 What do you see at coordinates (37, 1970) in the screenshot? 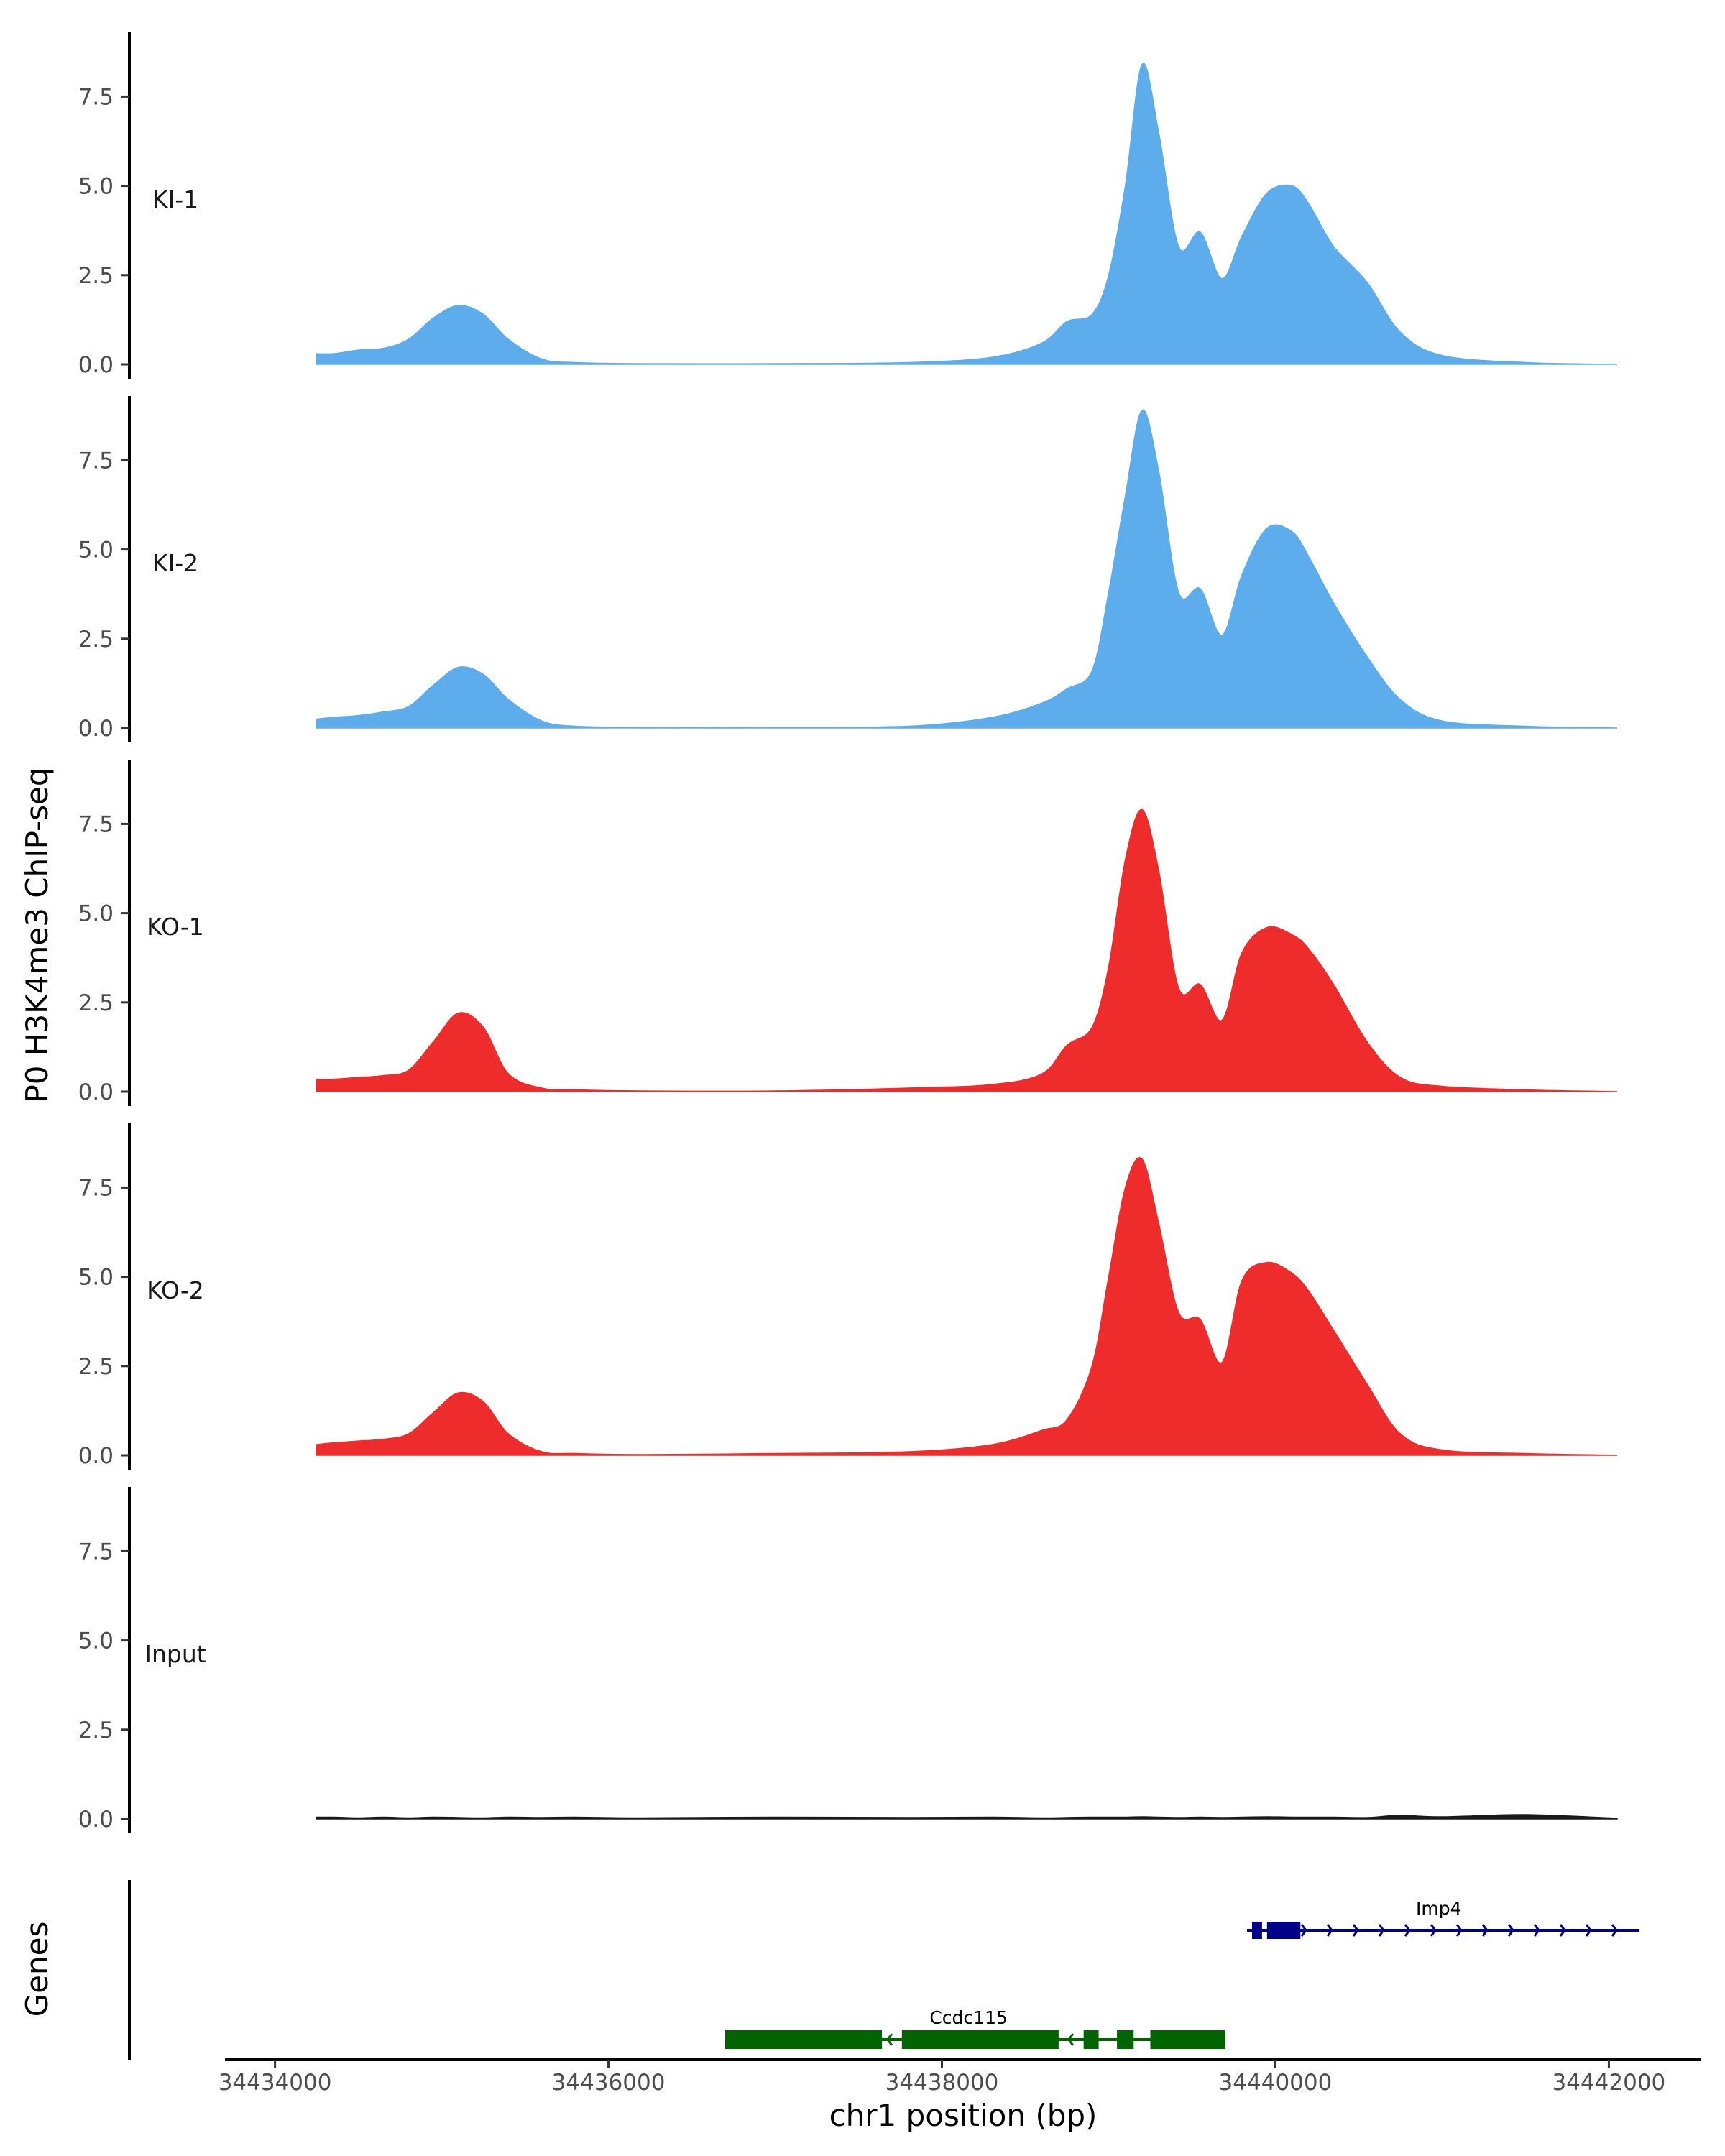
I see `genes-track-title: Genes` at bounding box center [37, 1970].